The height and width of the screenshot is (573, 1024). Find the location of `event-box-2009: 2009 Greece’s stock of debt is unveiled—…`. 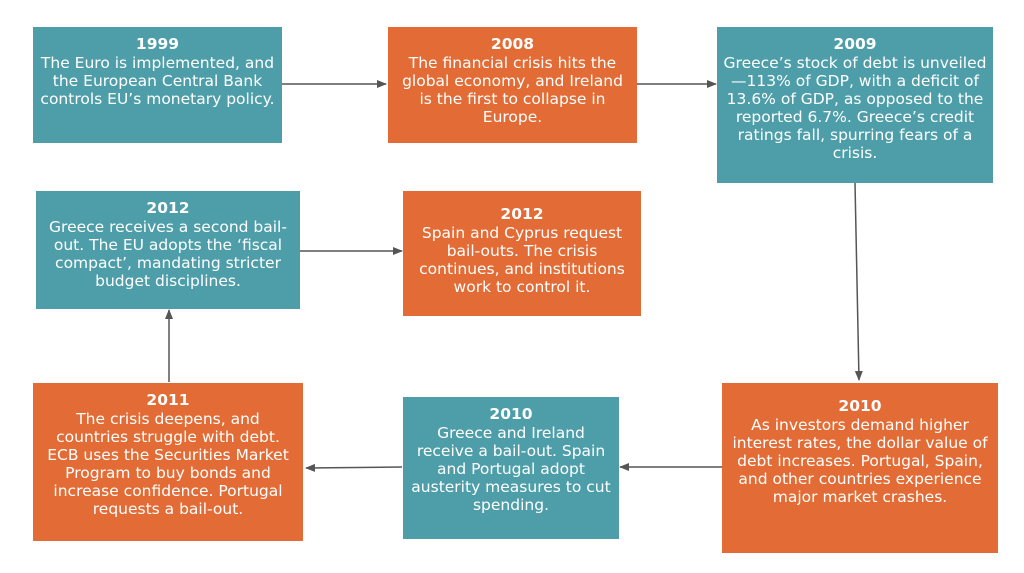

event-box-2009: 2009 Greece’s stock of debt is unveiled—… is located at coordinates (855, 105).